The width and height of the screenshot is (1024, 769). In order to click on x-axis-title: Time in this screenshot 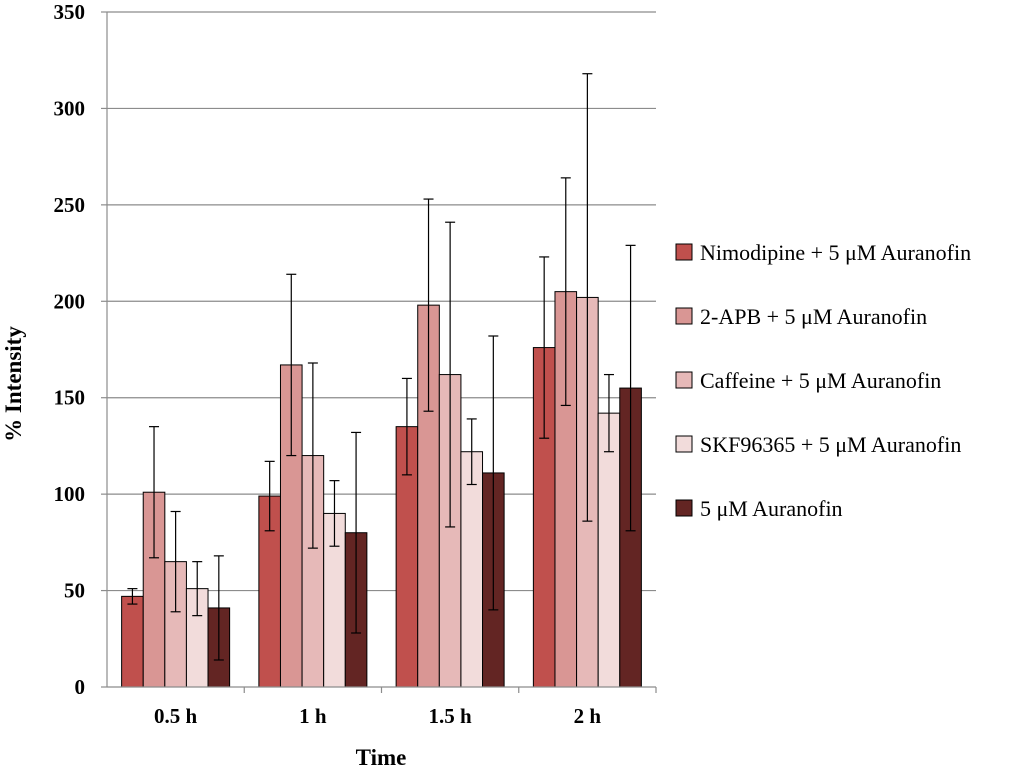, I will do `click(381, 757)`.